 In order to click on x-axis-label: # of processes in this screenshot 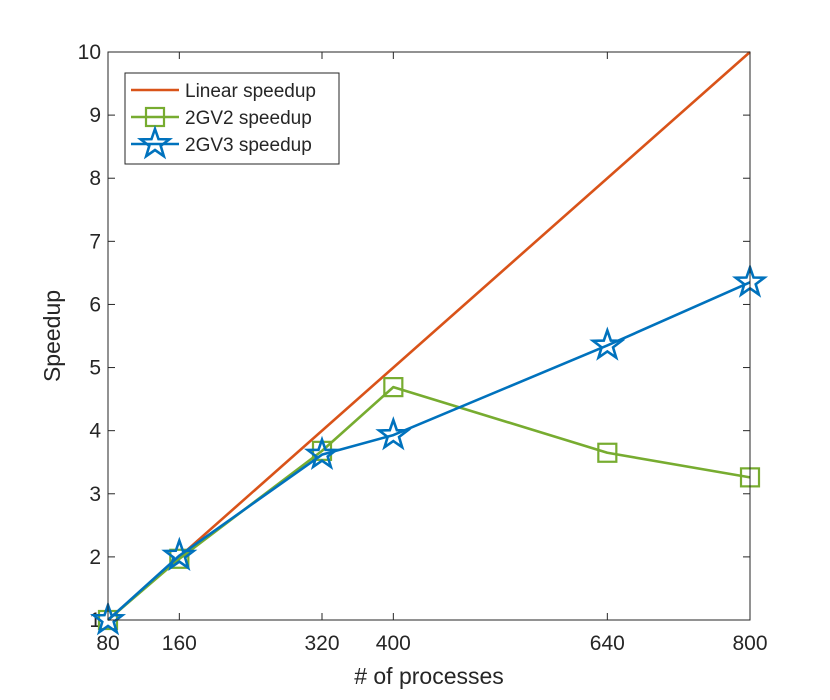, I will do `click(429, 676)`.